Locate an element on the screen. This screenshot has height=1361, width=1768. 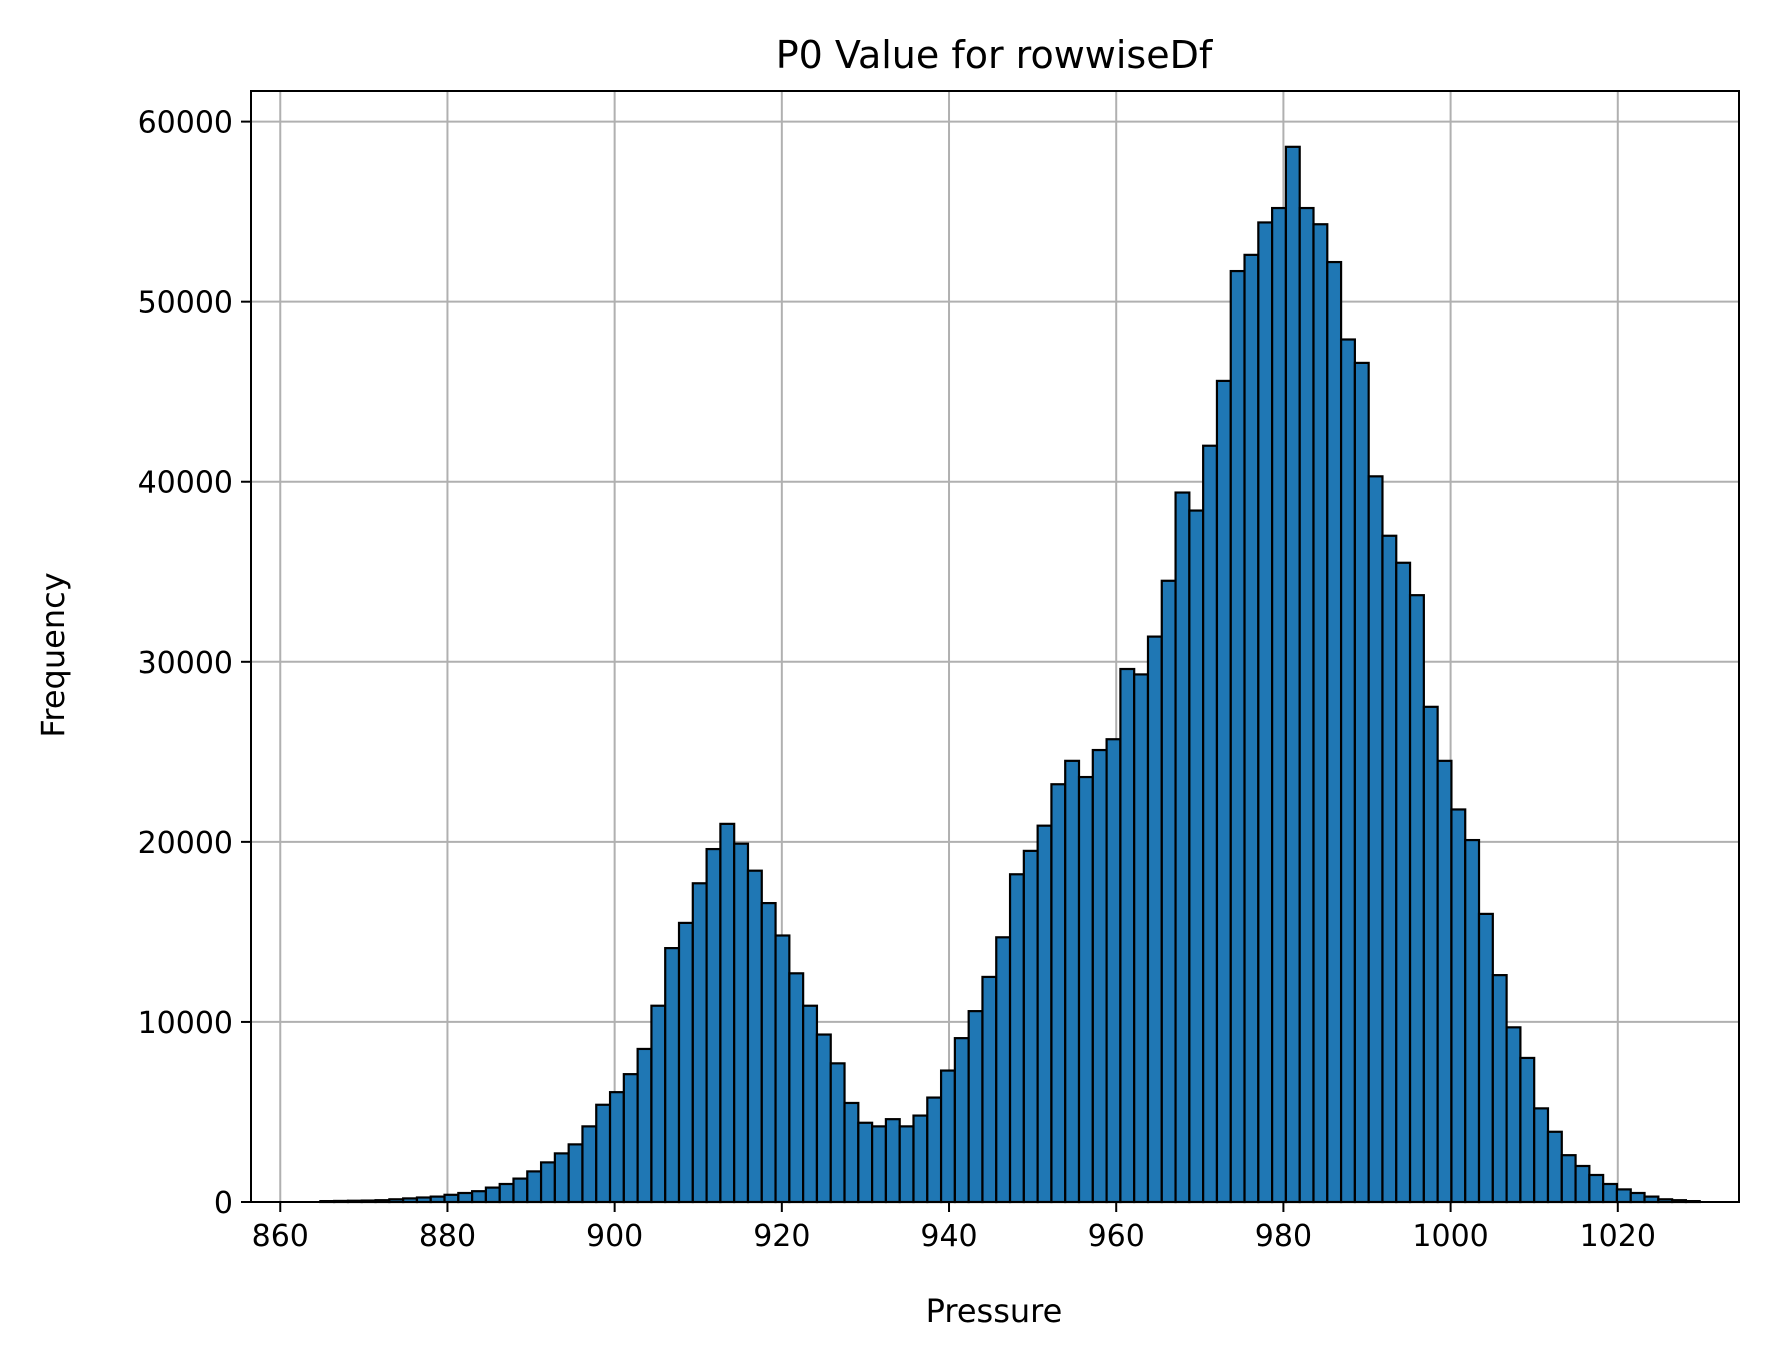
y-tick-label: 40000 is located at coordinates (185, 483).